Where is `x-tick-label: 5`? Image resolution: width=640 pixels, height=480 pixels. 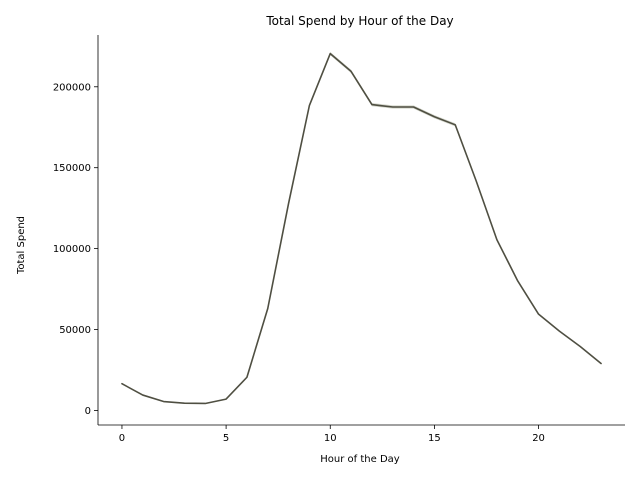
x-tick-label: 5 is located at coordinates (226, 438).